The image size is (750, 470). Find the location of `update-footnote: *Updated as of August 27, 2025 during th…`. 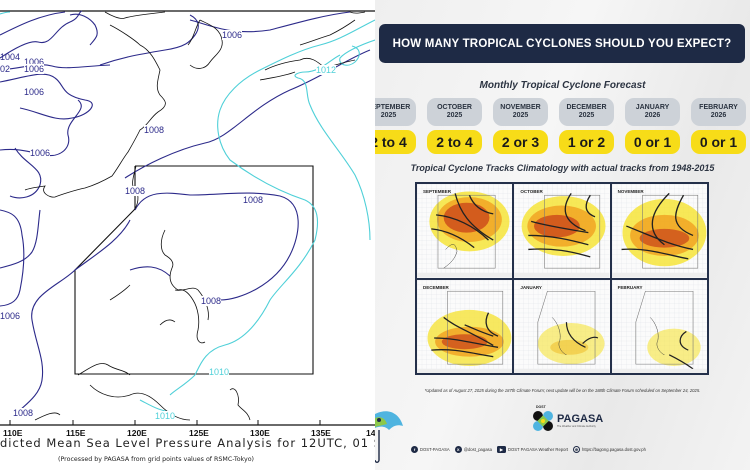

update-footnote: *Updated as of August 27, 2025 during th… is located at coordinates (562, 390).